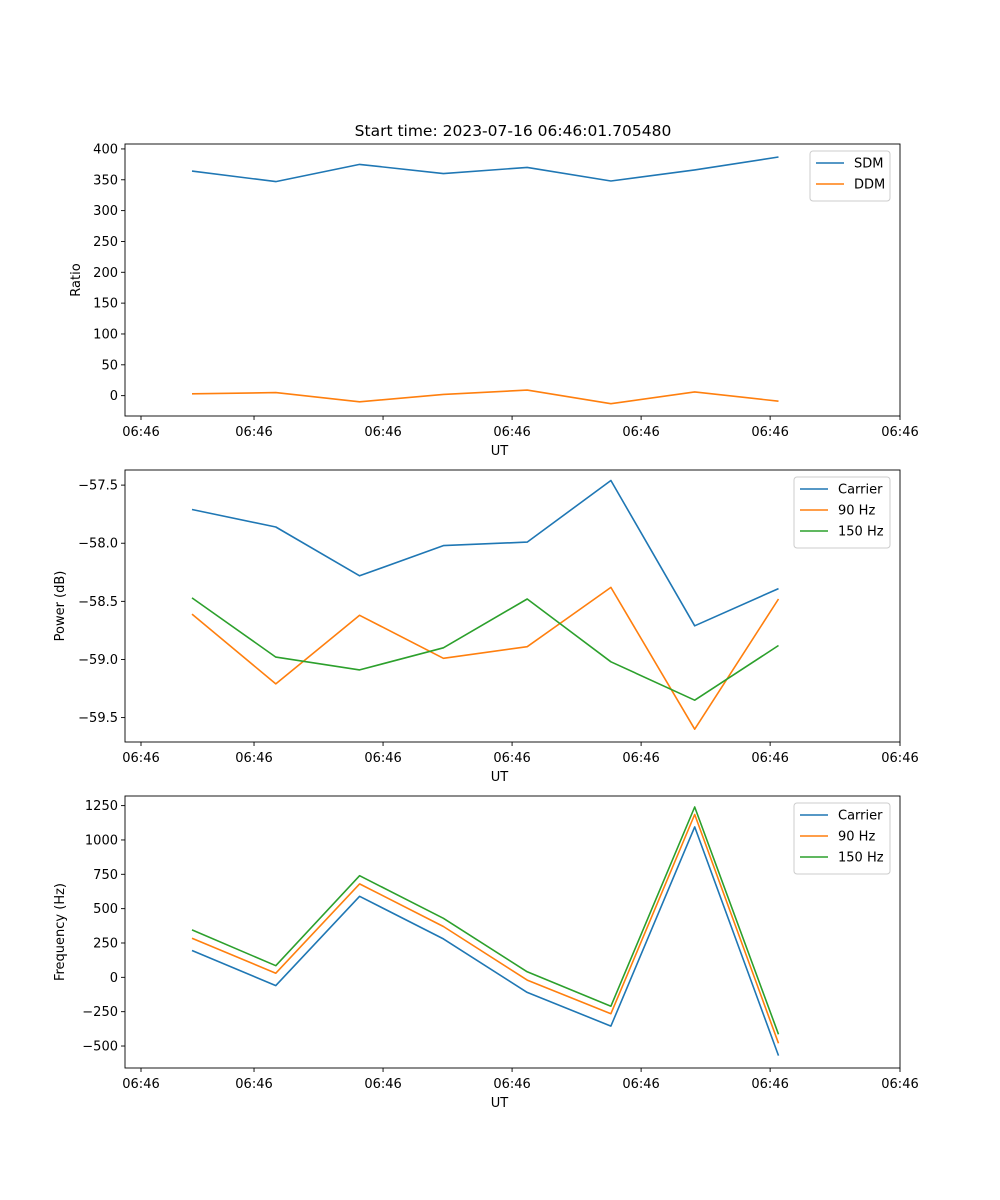  I want to click on series-line-ddm, so click(485, 397).